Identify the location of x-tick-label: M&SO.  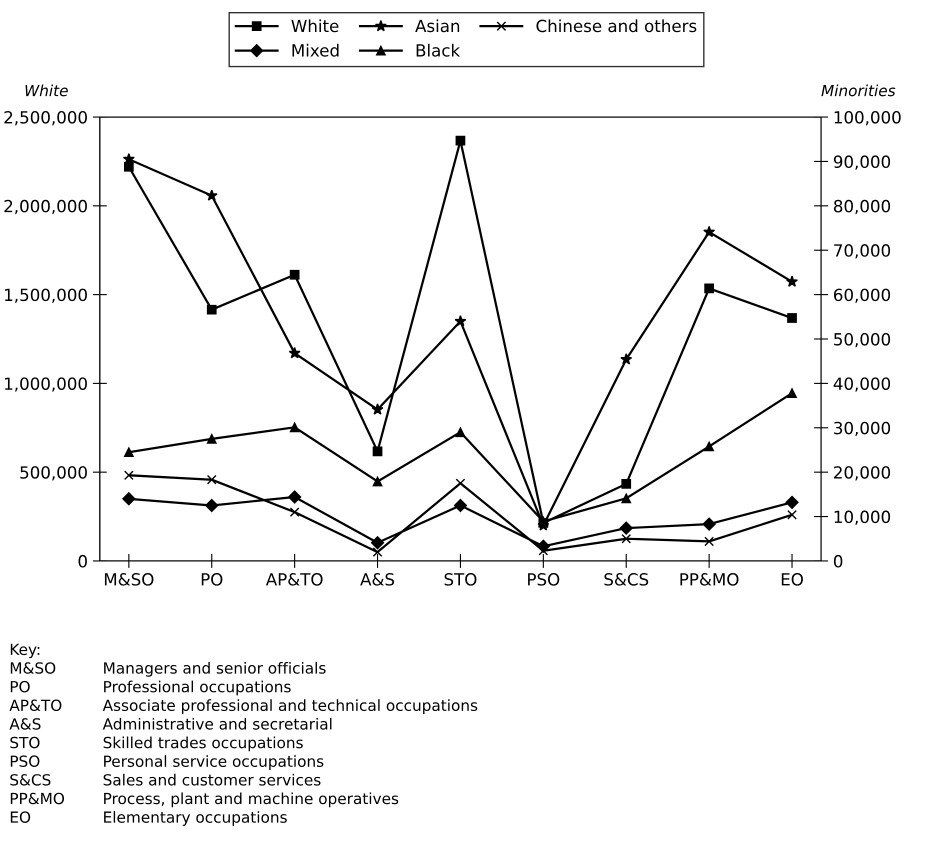
(129, 579).